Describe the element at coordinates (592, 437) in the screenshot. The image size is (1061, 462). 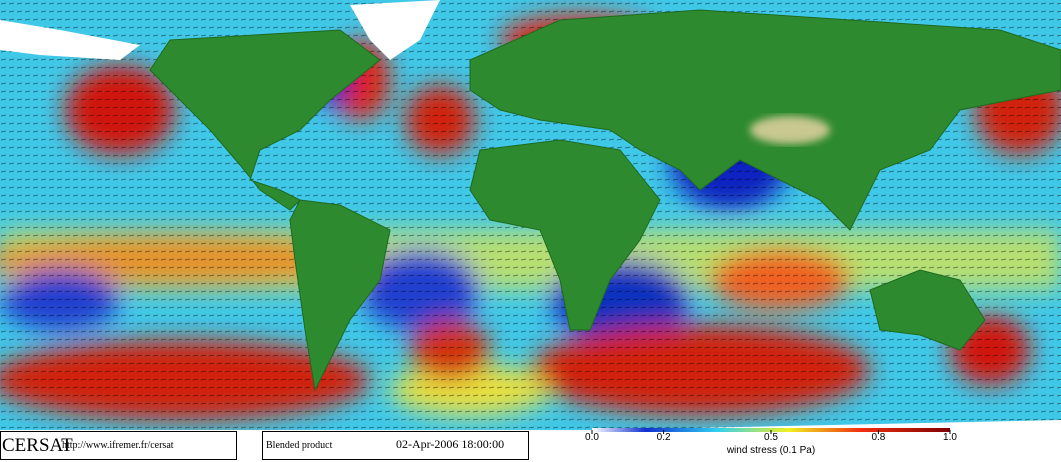
I see `colorbar-tick-label: 0.0` at that location.